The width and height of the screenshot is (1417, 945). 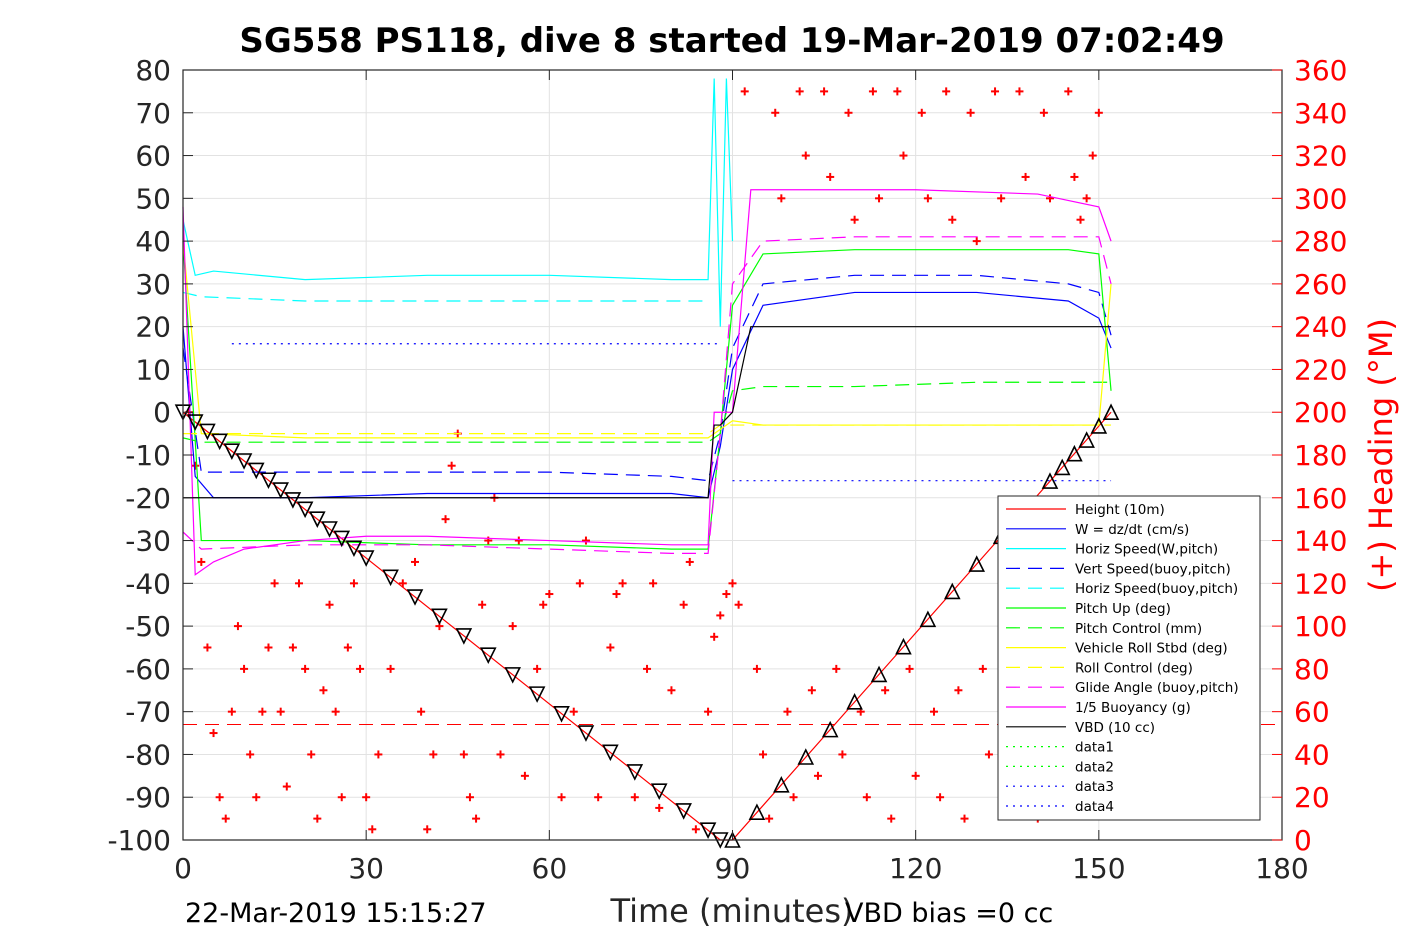 I want to click on y-tick-label: 10, so click(x=153, y=369).